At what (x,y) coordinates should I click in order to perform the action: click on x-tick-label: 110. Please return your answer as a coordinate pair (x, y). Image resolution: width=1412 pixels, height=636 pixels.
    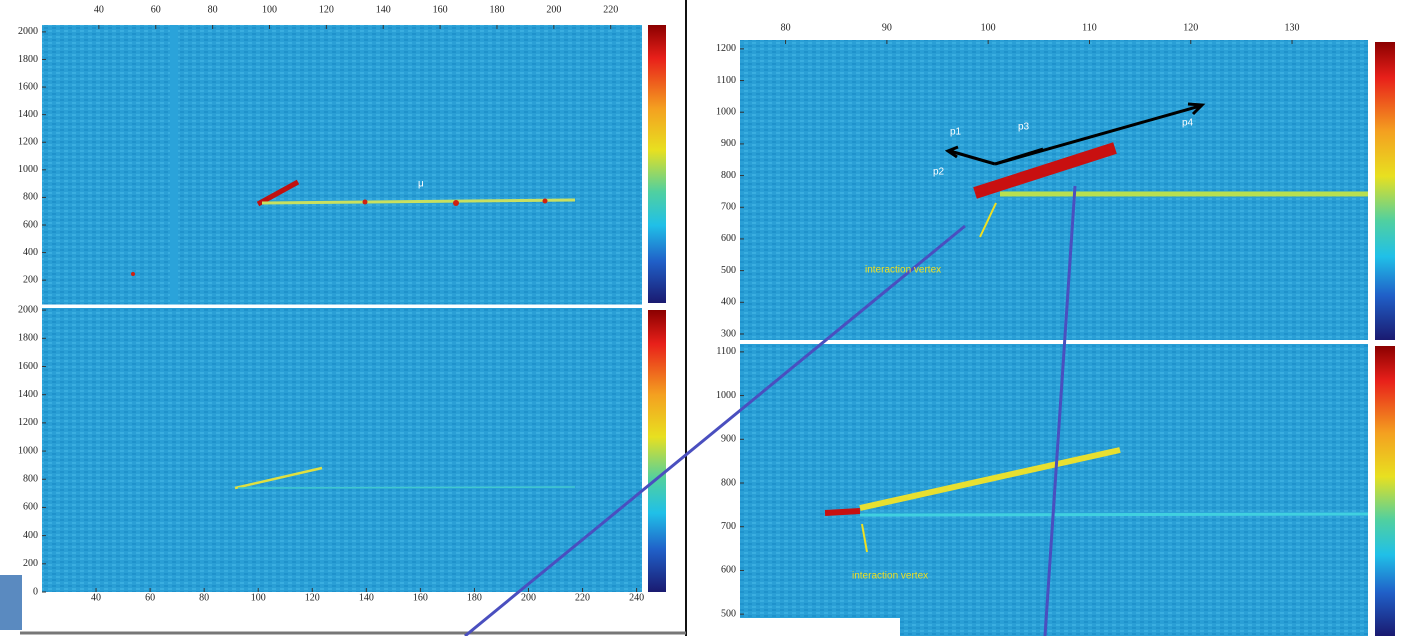
    Looking at the image, I should click on (1089, 27).